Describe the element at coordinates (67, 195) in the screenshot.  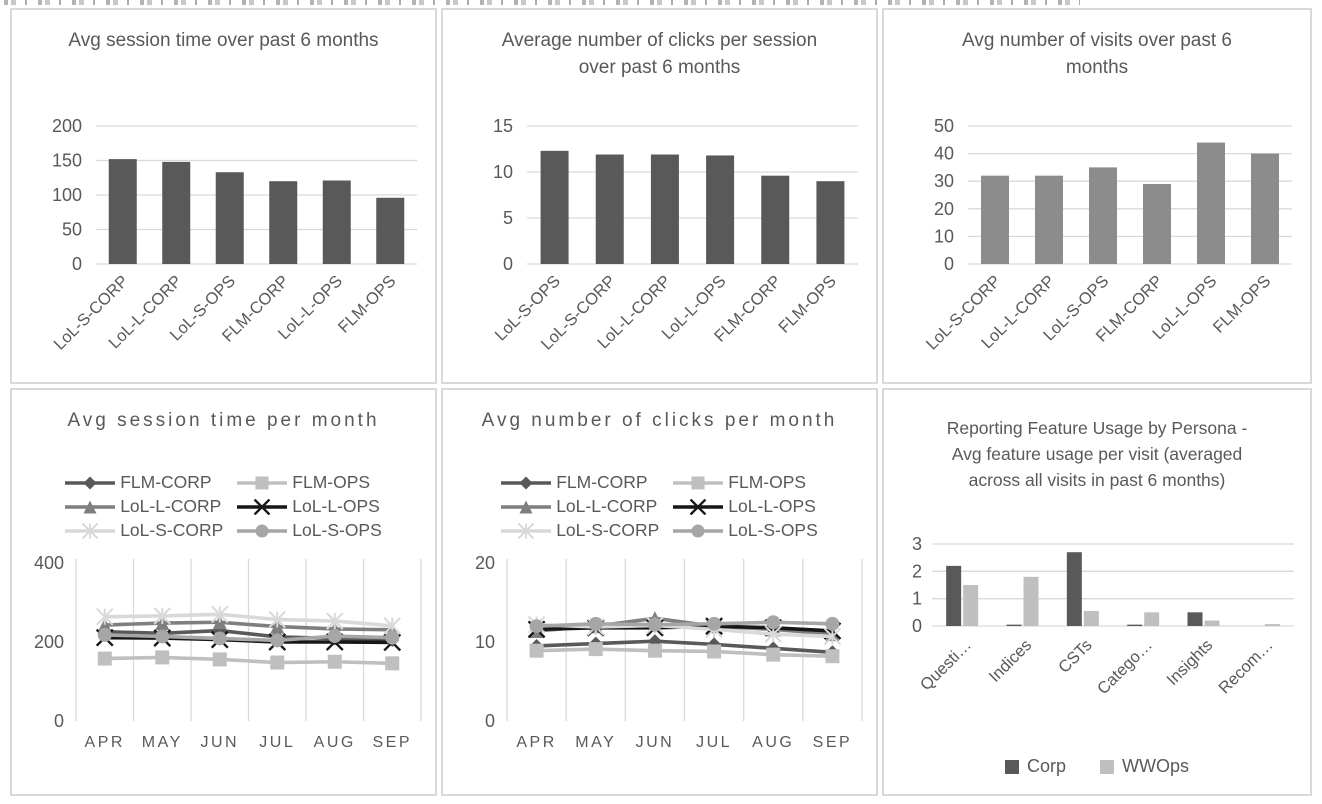
I see `y-tick-label: 100` at that location.